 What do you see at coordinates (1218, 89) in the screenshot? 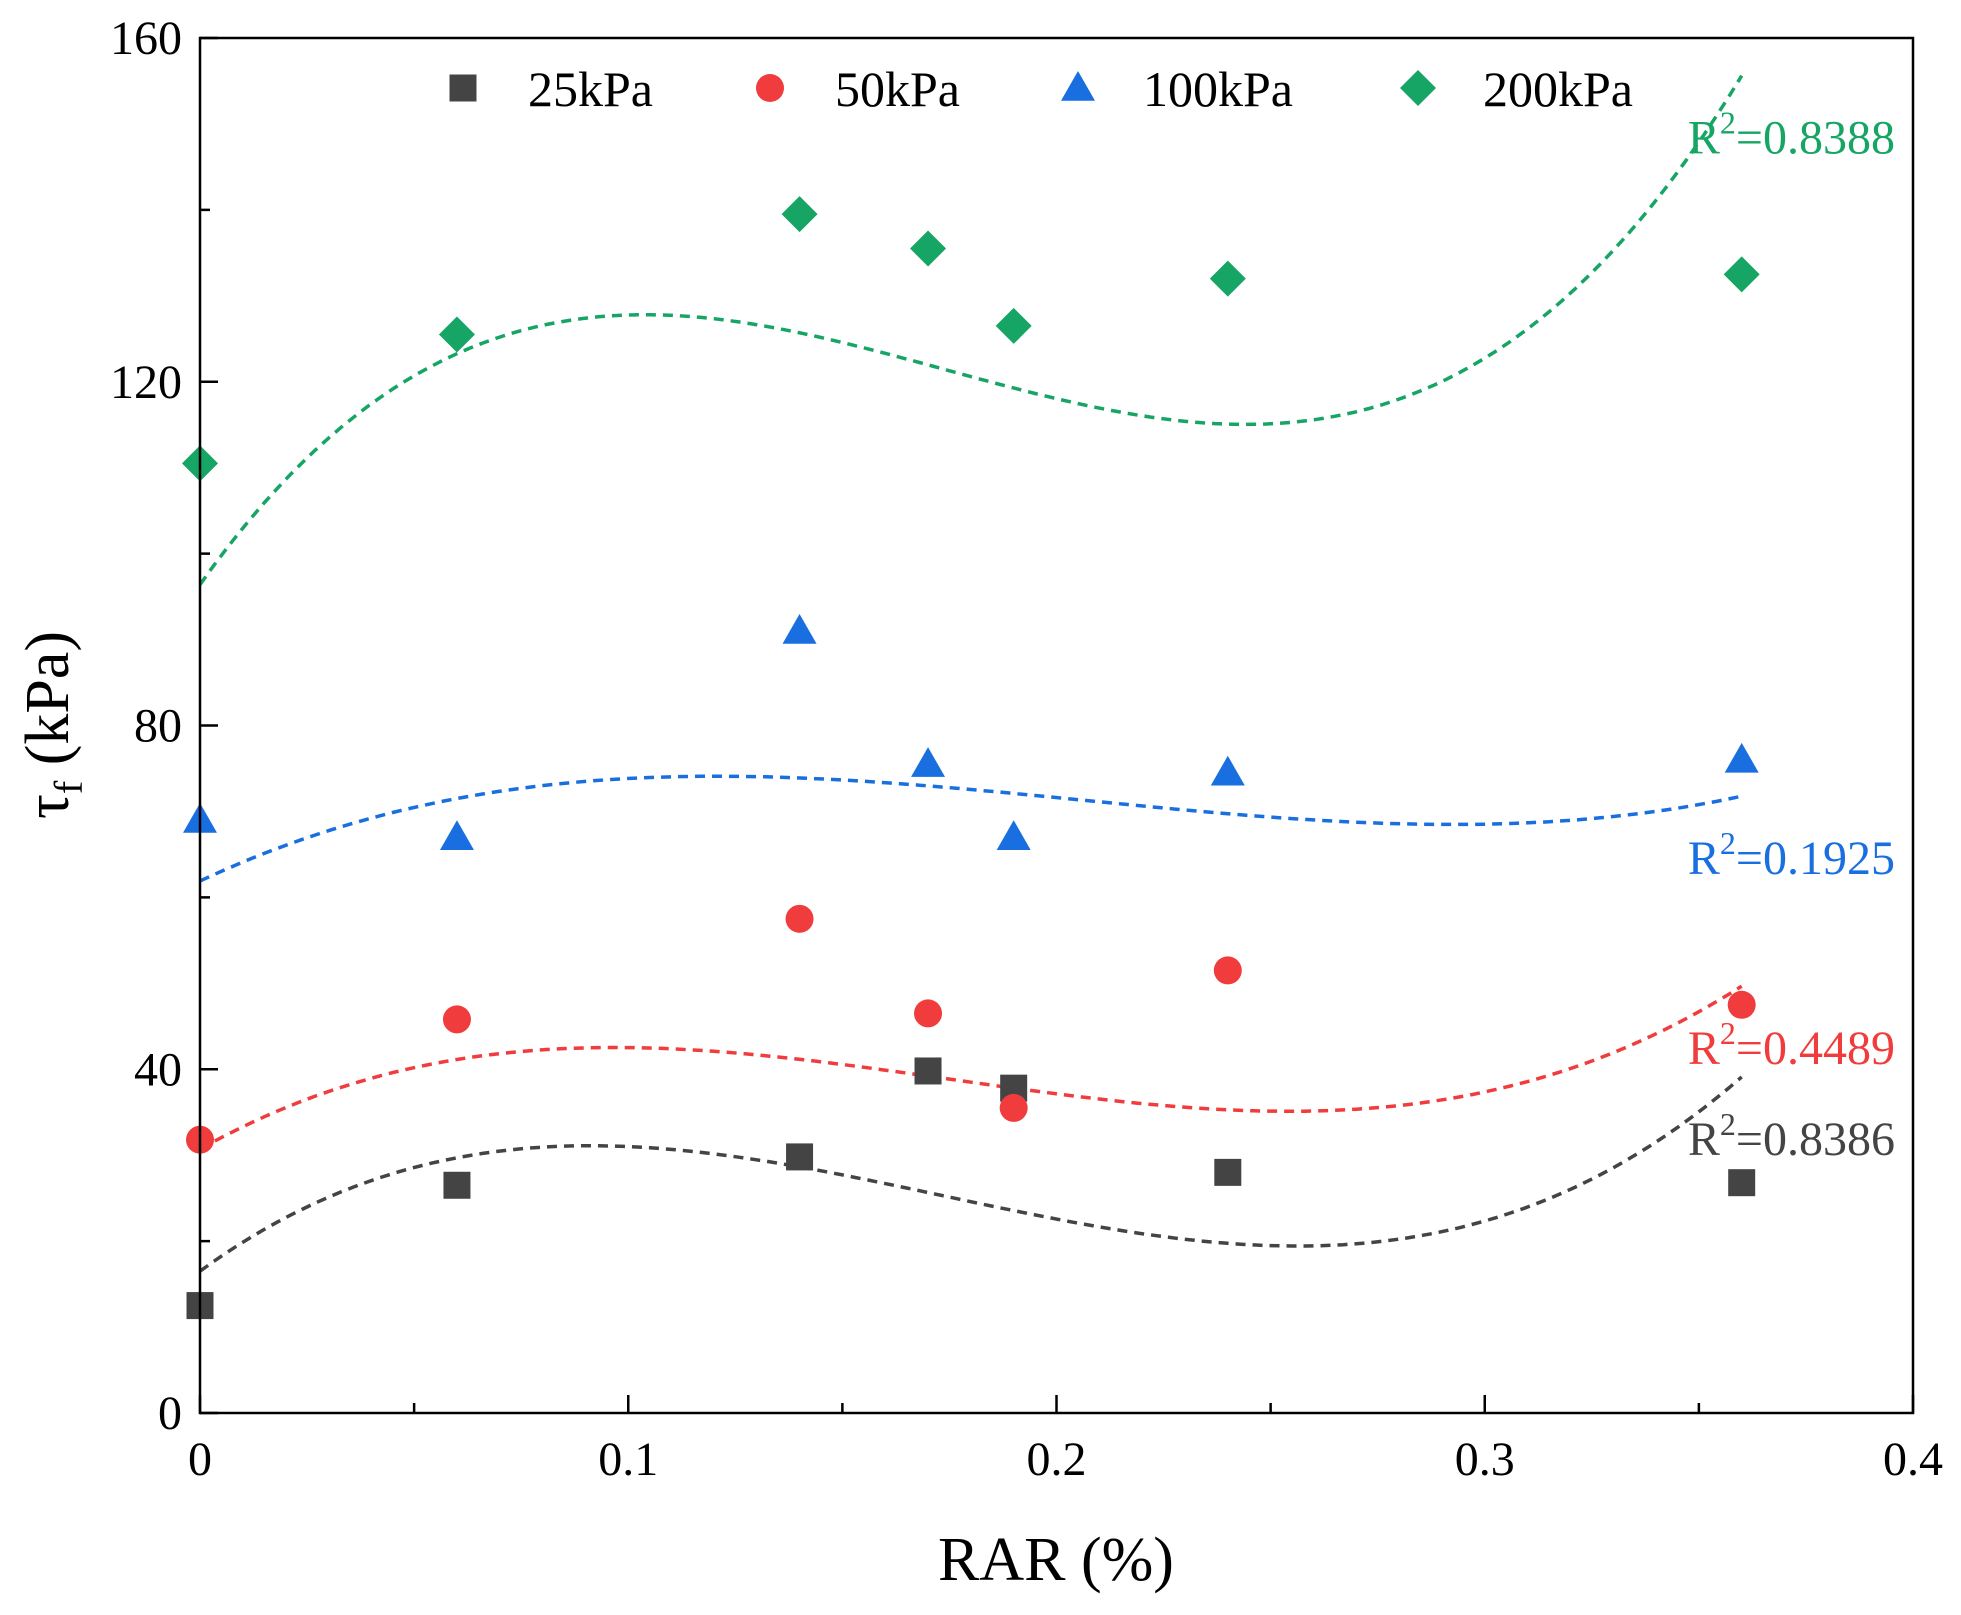
I see `legend-label-100kPa: 100kPa` at bounding box center [1218, 89].